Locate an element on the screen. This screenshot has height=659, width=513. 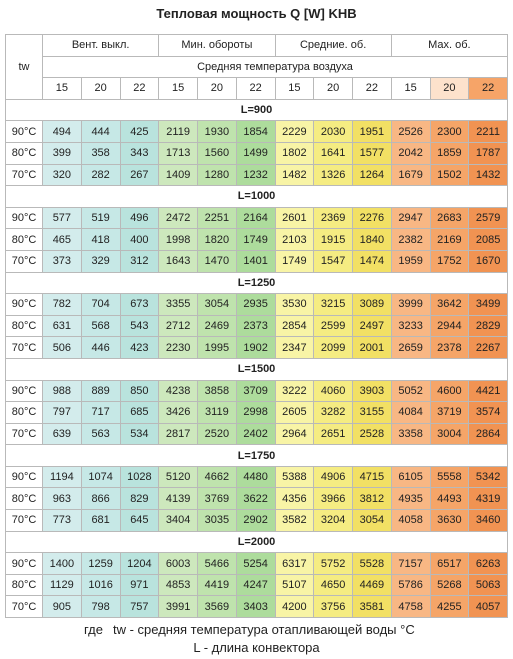
value-cell: 3215 is located at coordinates (333, 304).